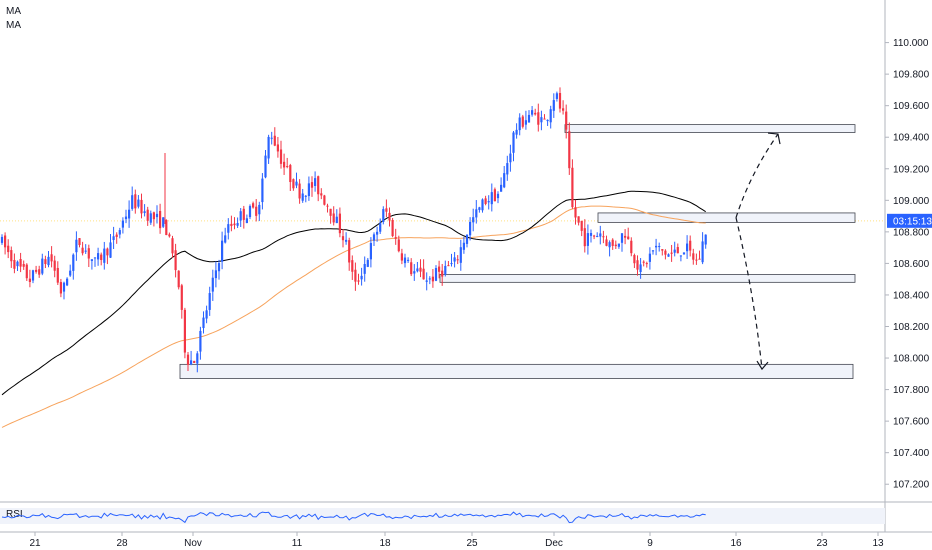 The image size is (932, 550). Describe the element at coordinates (13, 25) in the screenshot. I see `ma-label-2: MA` at that location.